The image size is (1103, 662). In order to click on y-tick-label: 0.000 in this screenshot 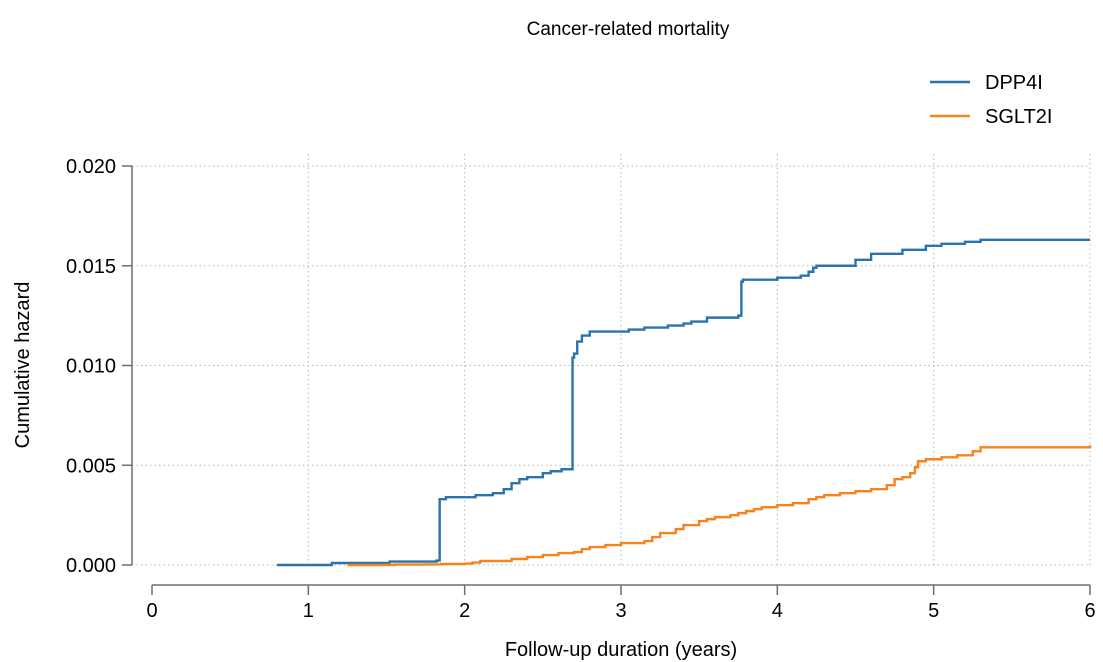, I will do `click(91, 566)`.